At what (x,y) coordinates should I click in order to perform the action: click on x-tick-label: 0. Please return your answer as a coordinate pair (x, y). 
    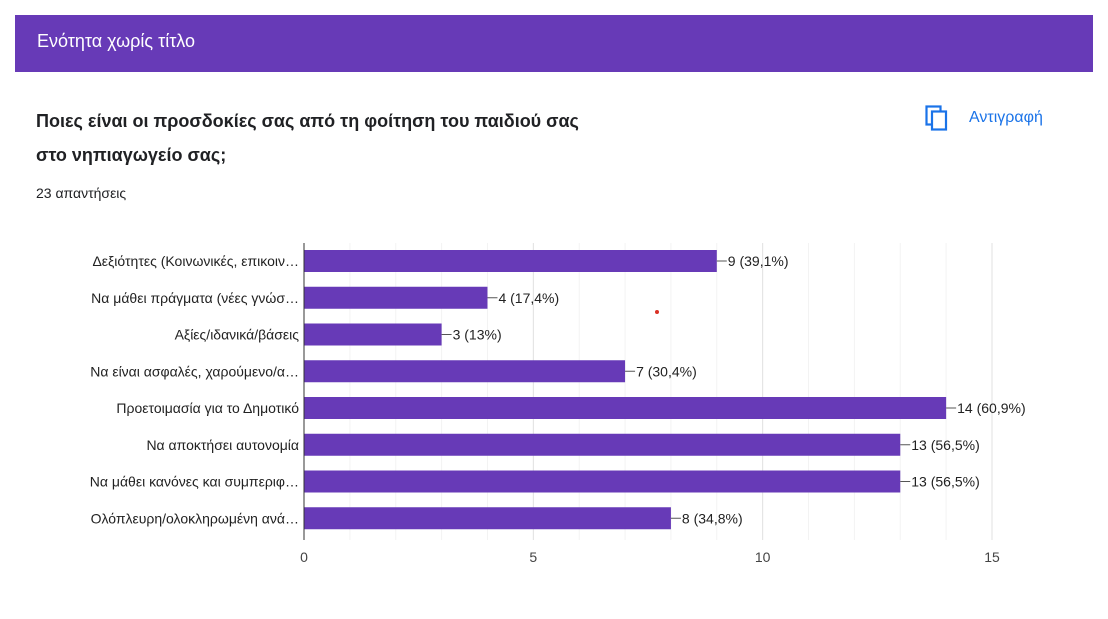
    Looking at the image, I should click on (304, 557).